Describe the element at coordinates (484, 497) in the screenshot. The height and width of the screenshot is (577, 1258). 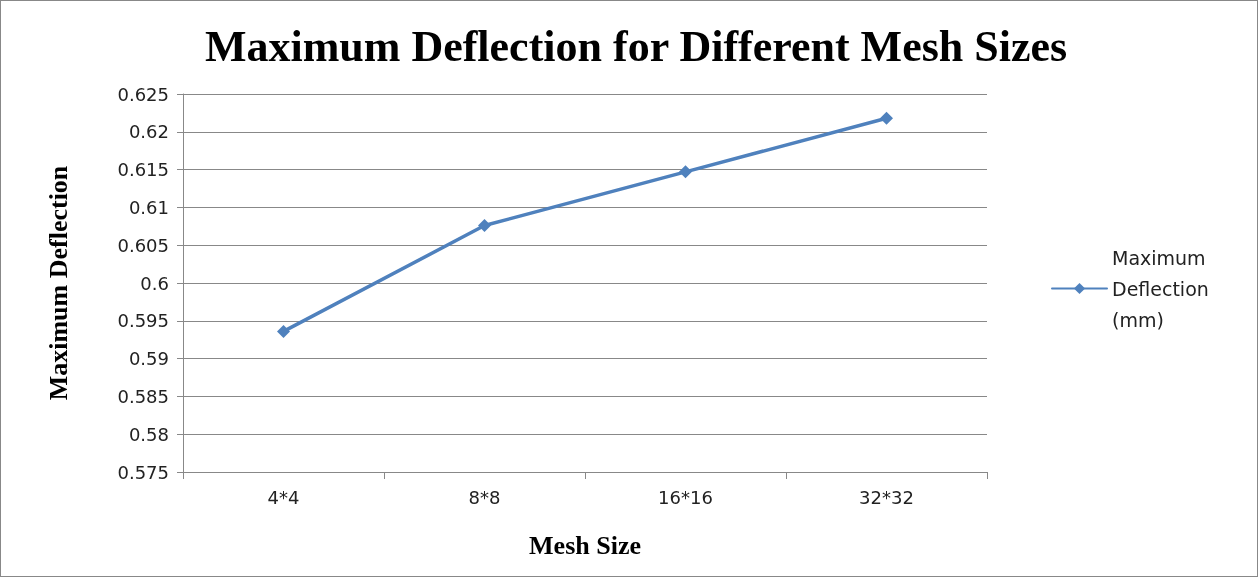
I see `x-tick-label: 8*8` at that location.